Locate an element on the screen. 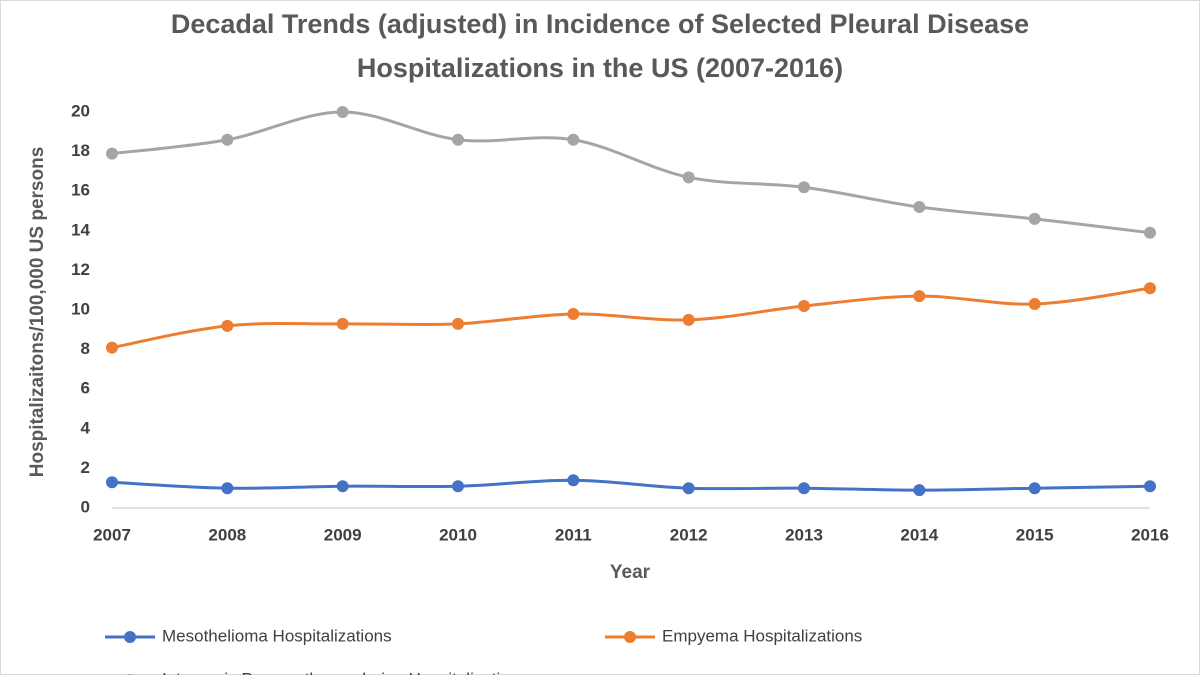 The image size is (1200, 675). y-tick-label: 16 is located at coordinates (80, 190).